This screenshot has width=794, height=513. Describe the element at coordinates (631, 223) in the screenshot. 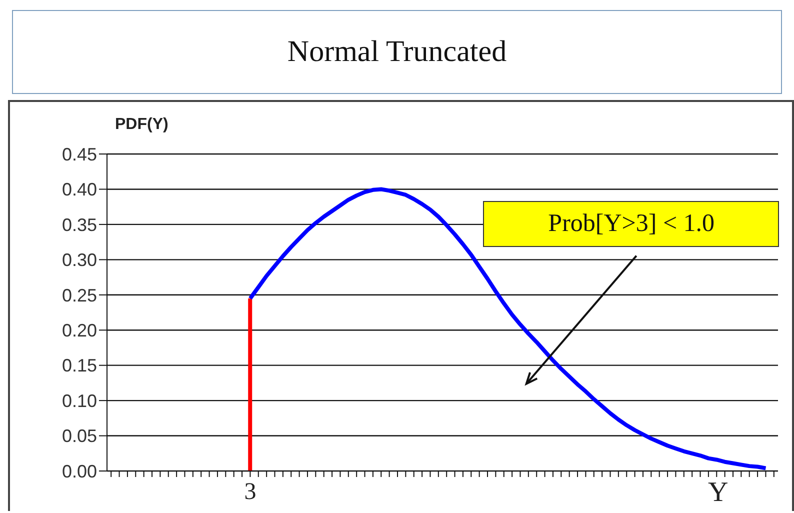

I see `callout-box: Prob[Y>3] < 1.0` at that location.